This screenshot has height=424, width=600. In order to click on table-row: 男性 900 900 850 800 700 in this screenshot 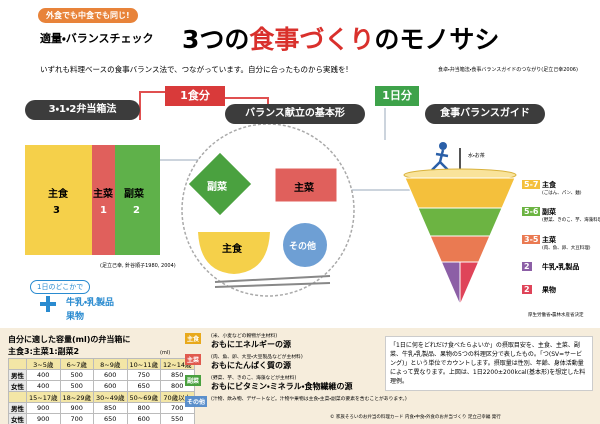, I will do `click(101, 408)`.